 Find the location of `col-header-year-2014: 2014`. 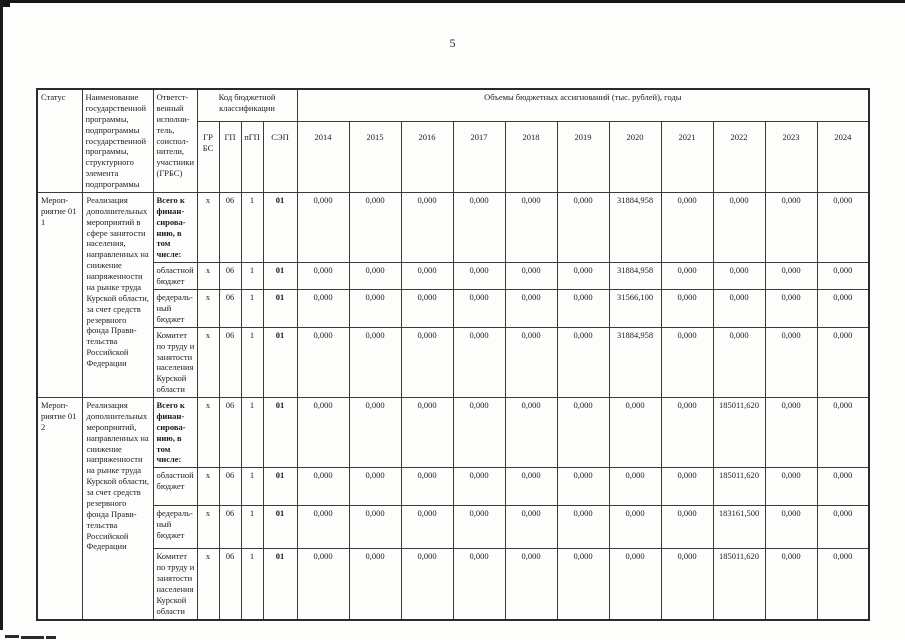

col-header-year-2014: 2014 is located at coordinates (323, 157).